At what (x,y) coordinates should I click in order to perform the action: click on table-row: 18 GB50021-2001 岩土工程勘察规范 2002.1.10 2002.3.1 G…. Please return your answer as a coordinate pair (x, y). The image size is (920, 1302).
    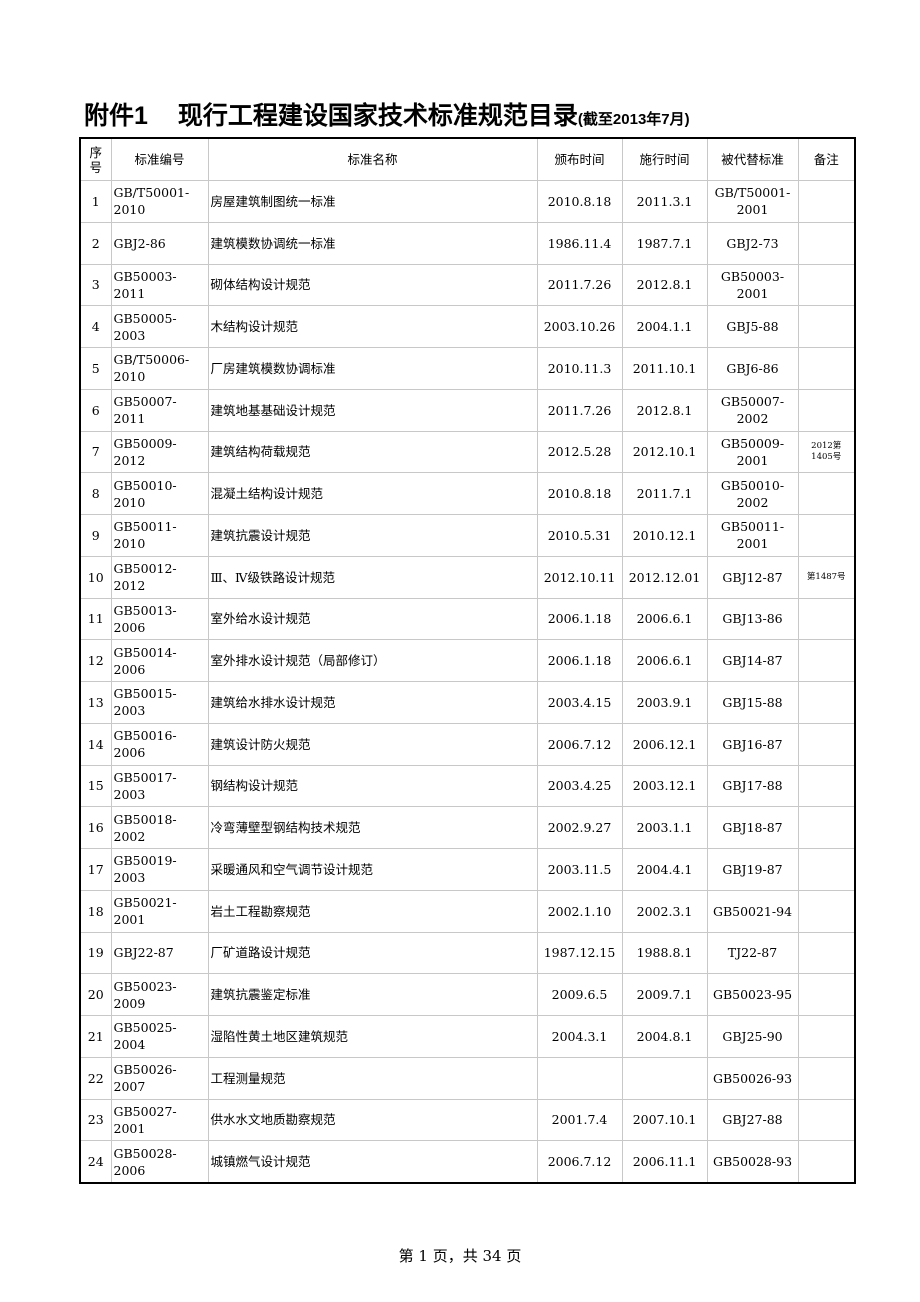
    Looking at the image, I should click on (467, 911).